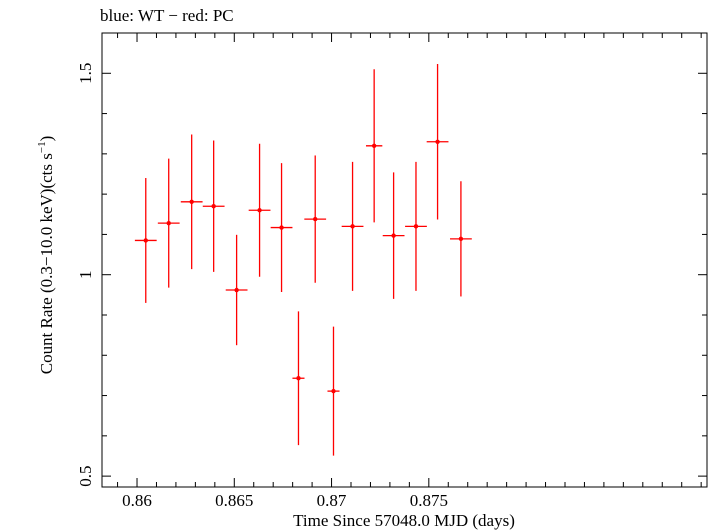 This screenshot has width=709, height=532. What do you see at coordinates (332, 500) in the screenshot?
I see `x-tick-label: 0.87` at bounding box center [332, 500].